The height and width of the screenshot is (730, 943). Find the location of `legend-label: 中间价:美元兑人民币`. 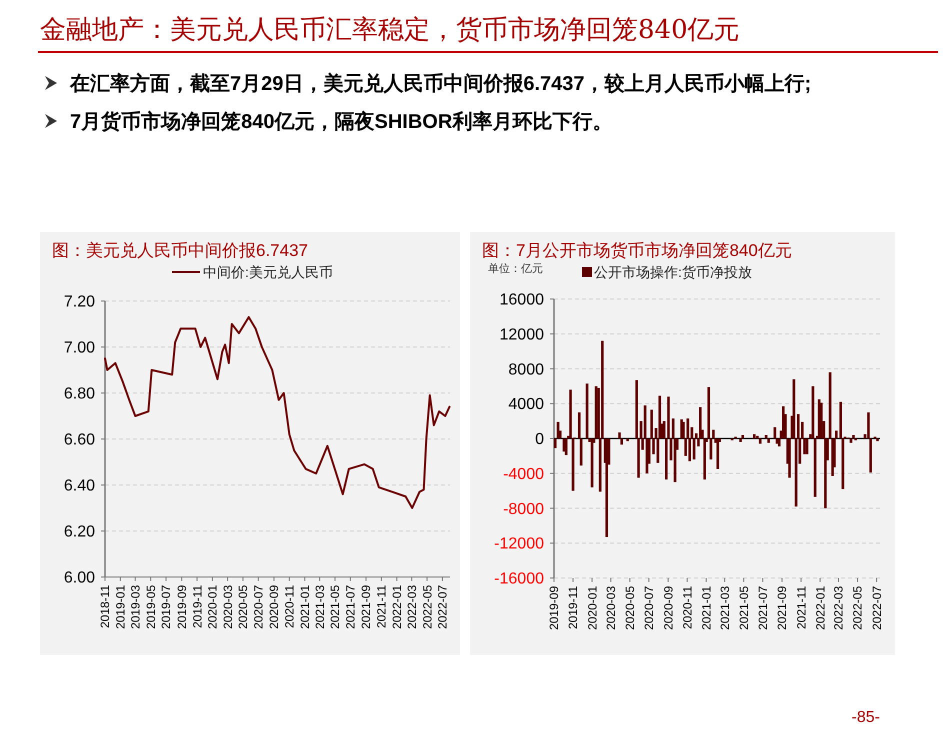

legend-label: 中间价:美元兑人民币 is located at coordinates (268, 272).